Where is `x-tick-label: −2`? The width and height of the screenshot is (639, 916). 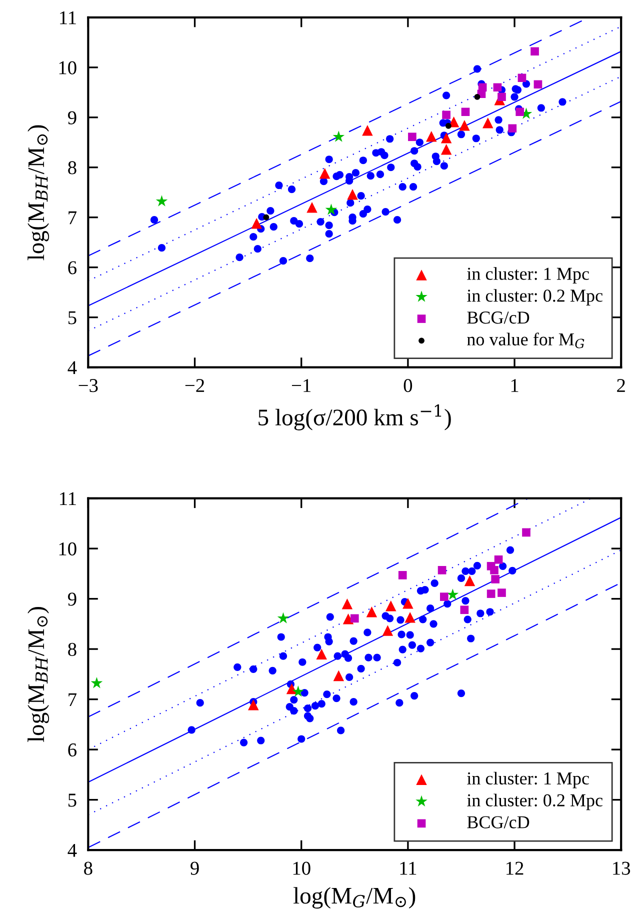
x-tick-label: −2 is located at coordinates (194, 385).